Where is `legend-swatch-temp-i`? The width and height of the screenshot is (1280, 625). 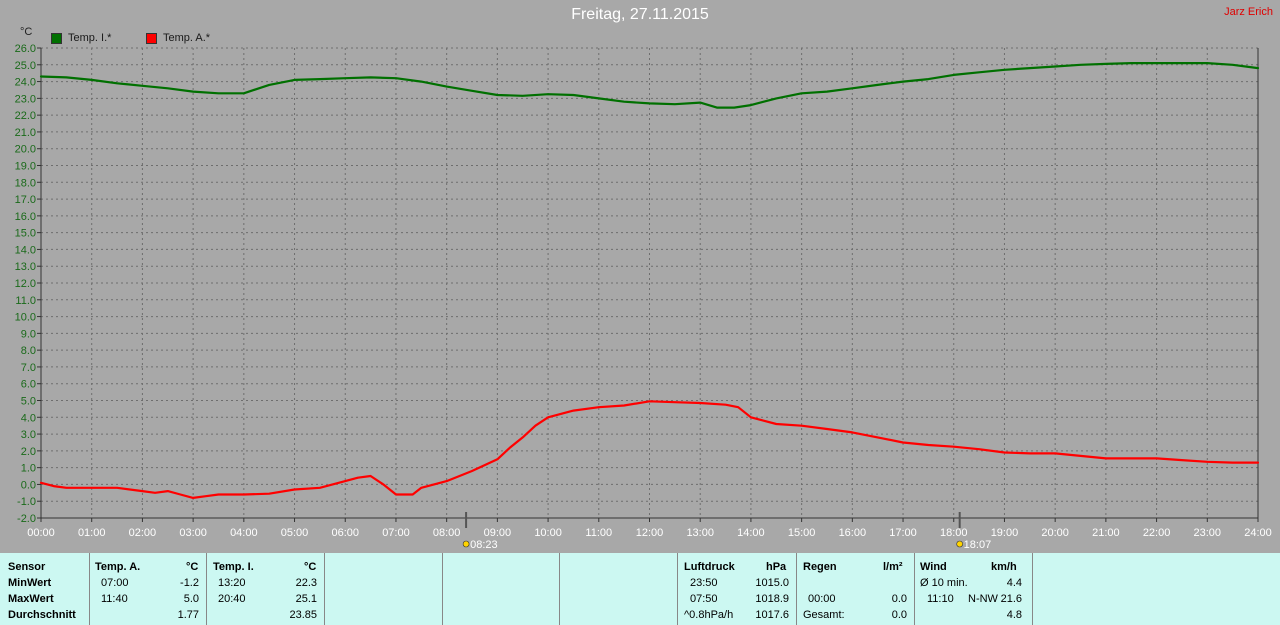
legend-swatch-temp-i is located at coordinates (56, 38).